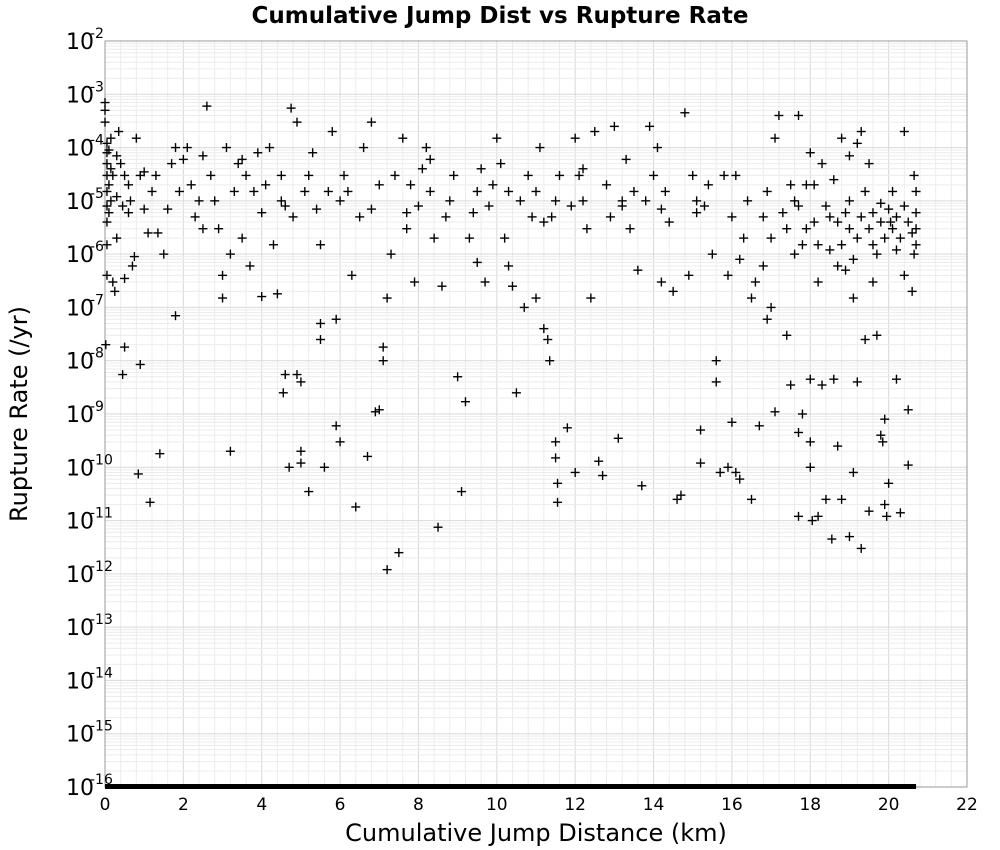  Describe the element at coordinates (261, 805) in the screenshot. I see `x-tick-label: 4` at that location.